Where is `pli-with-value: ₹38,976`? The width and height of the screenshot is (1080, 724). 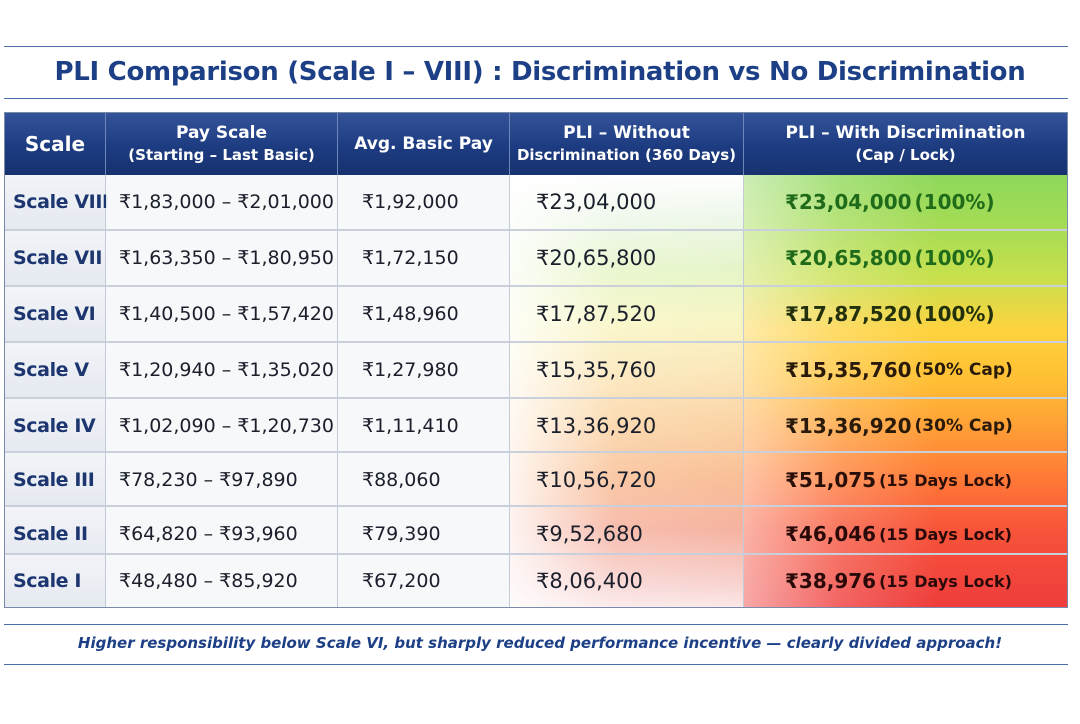 pli-with-value: ₹38,976 is located at coordinates (831, 581).